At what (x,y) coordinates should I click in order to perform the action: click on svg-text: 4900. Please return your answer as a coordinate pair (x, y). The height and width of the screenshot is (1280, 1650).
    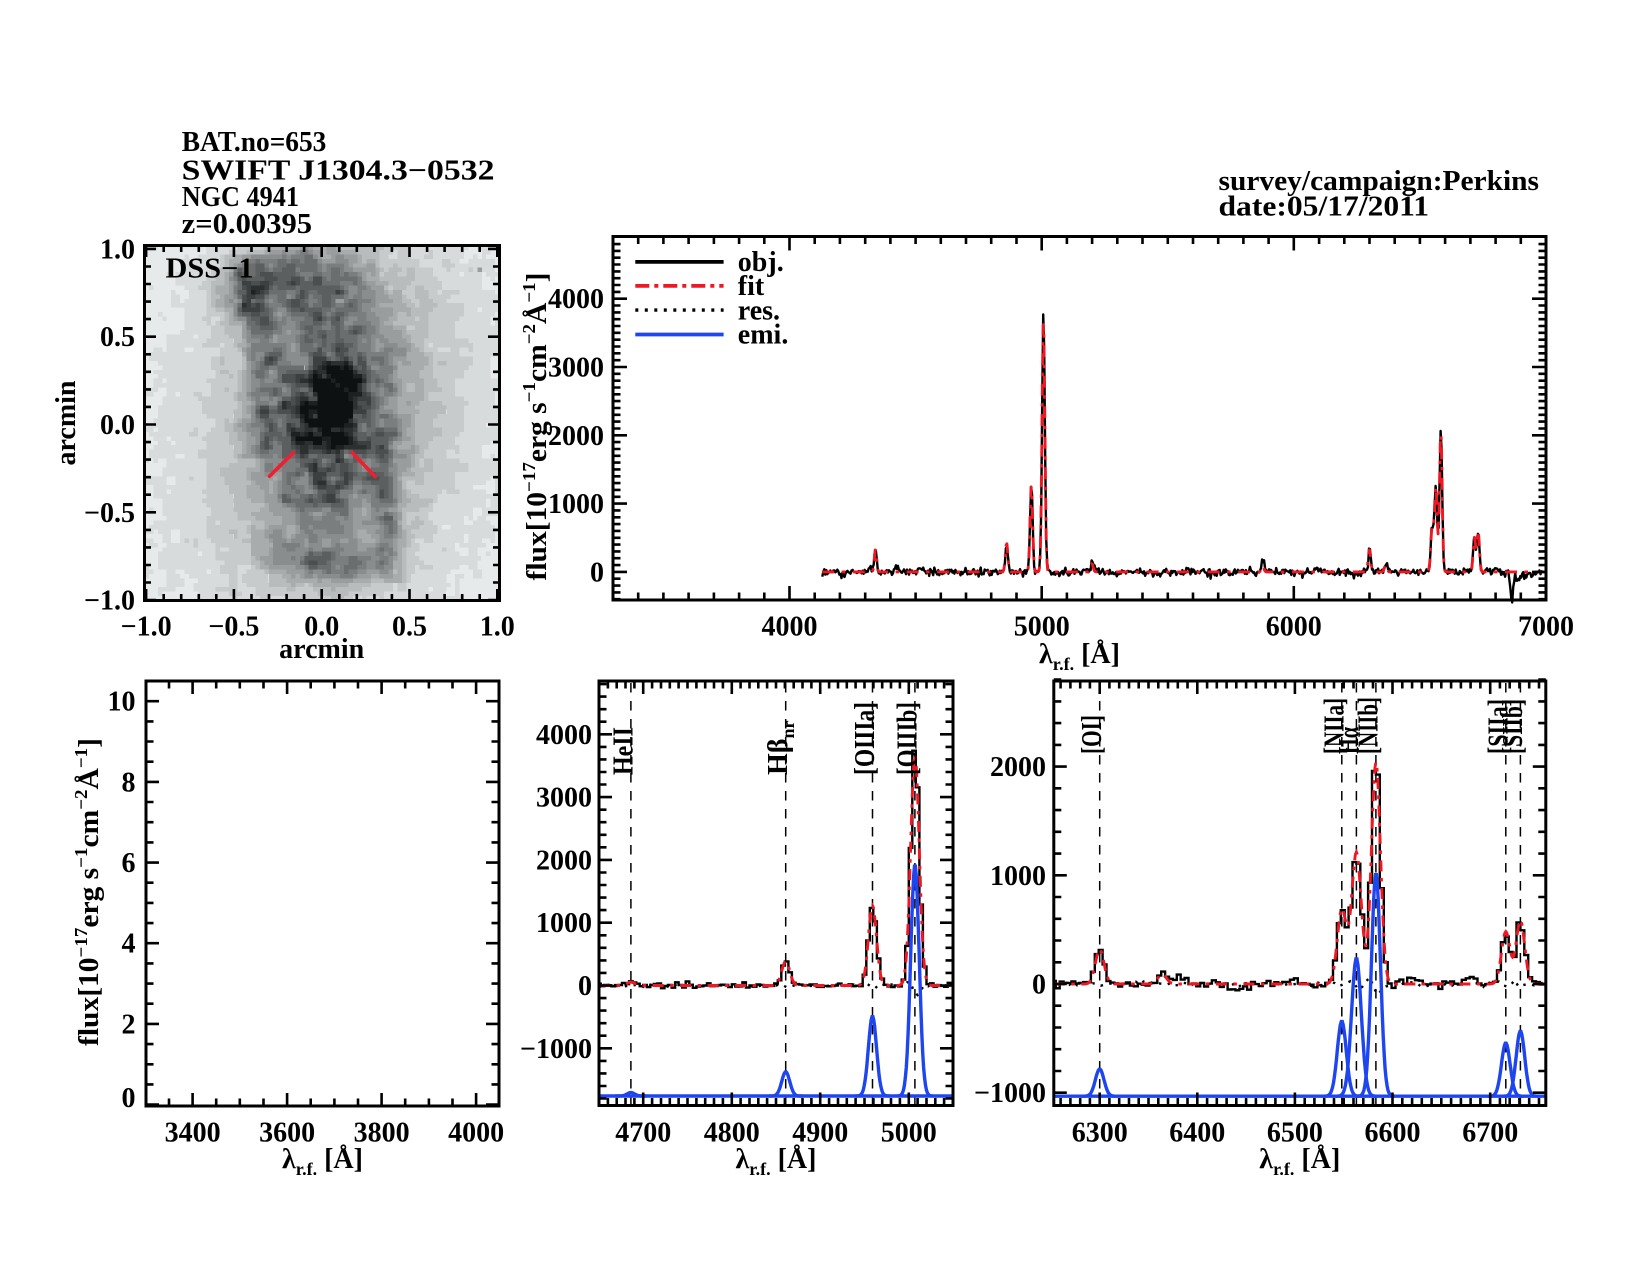
    Looking at the image, I should click on (820, 1133).